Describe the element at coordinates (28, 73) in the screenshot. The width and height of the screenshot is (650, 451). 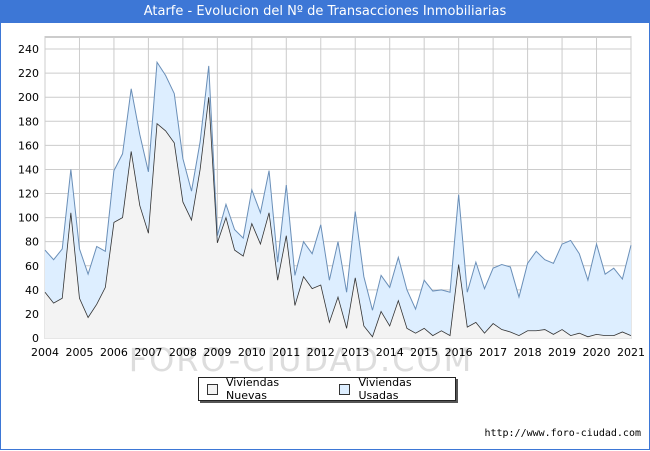
I see `y-tick-label: 220` at that location.